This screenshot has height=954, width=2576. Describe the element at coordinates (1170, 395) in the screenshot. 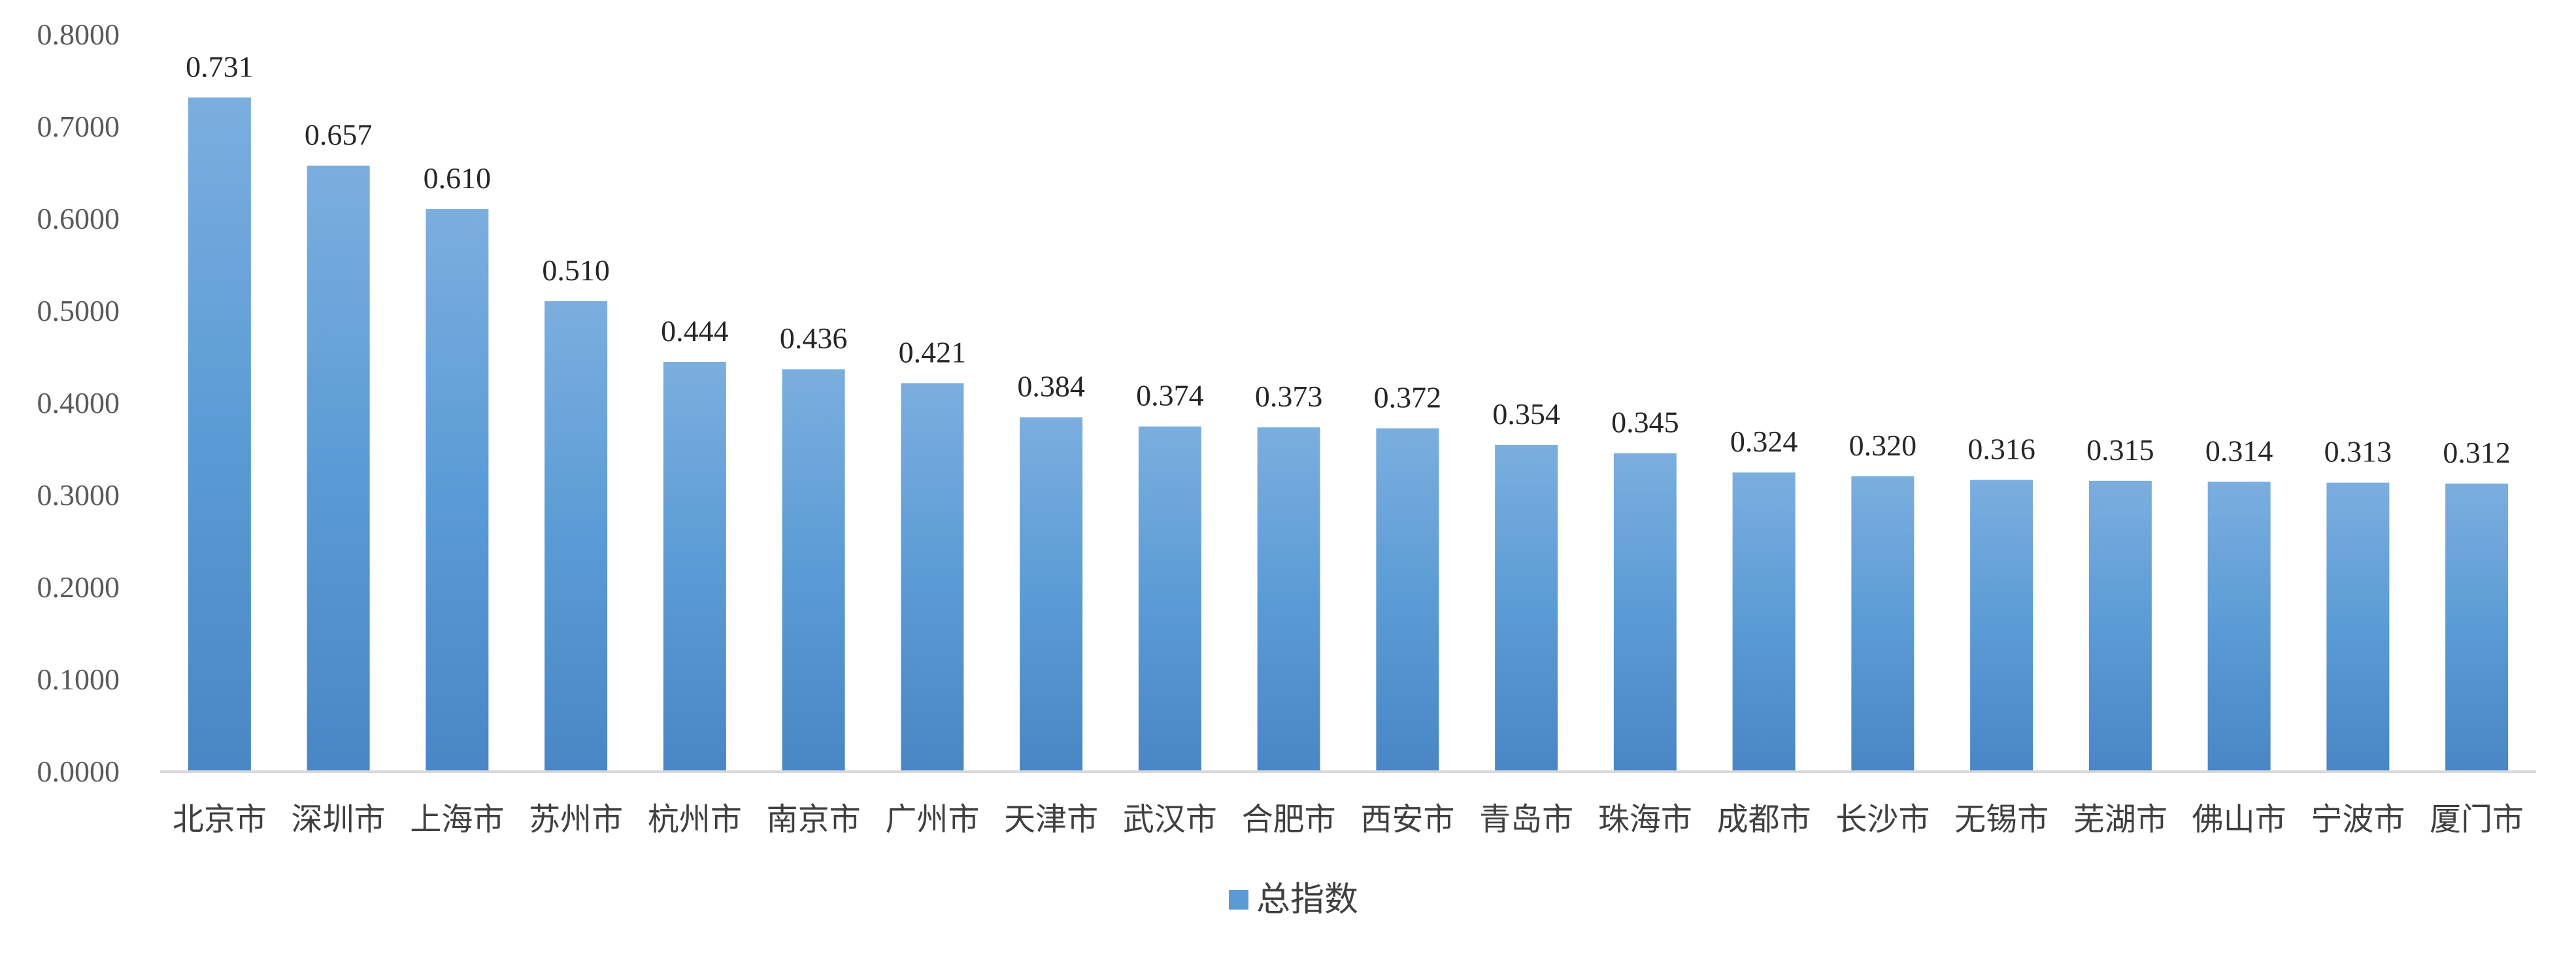

I see `data-label: 0.374` at that location.